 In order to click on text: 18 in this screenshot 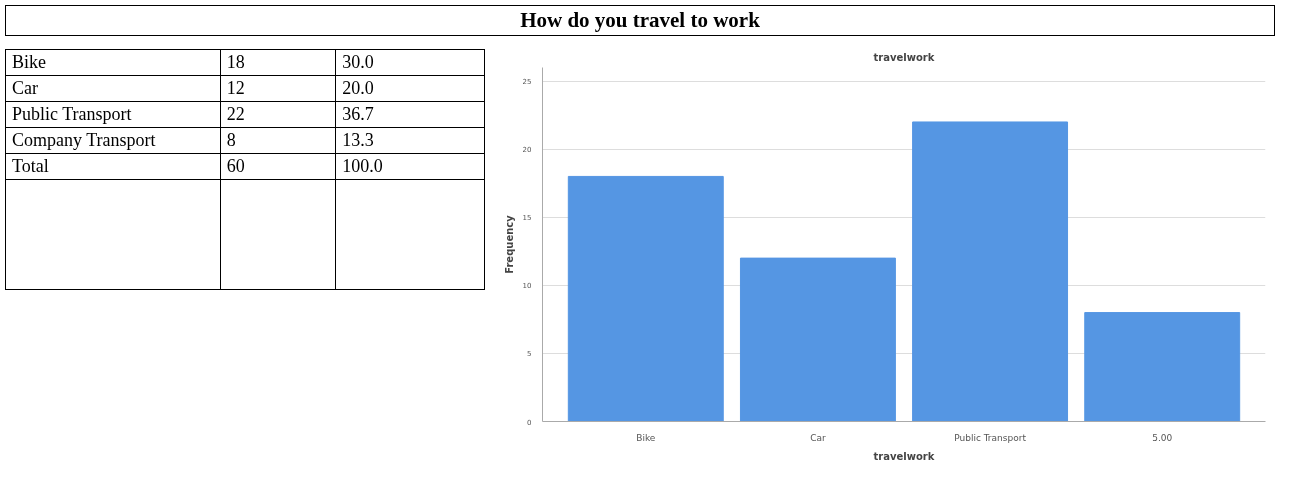, I will do `click(278, 62)`.